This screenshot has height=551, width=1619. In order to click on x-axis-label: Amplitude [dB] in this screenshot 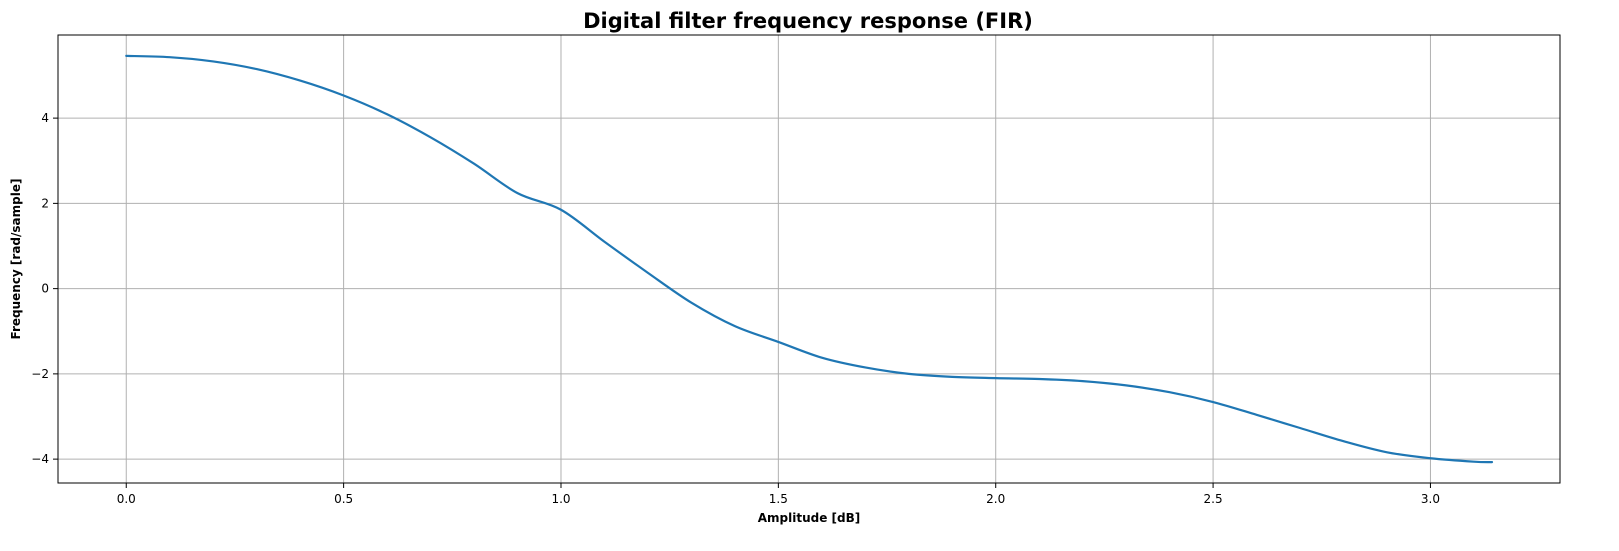, I will do `click(809, 518)`.